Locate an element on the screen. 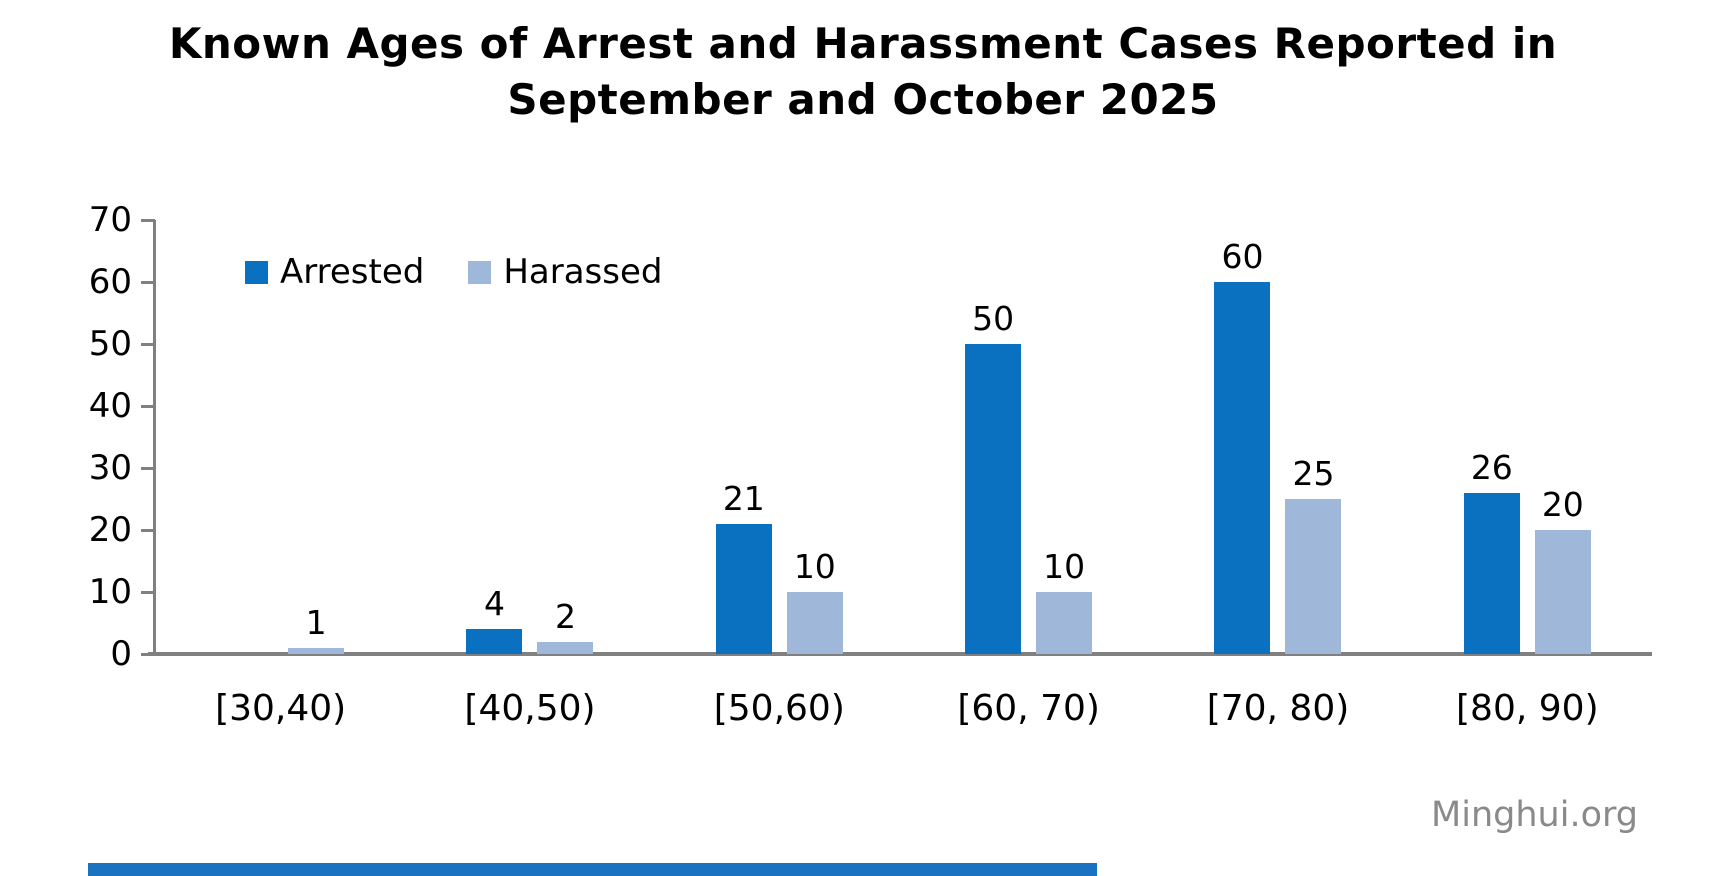 Image resolution: width=1726 pixels, height=876 pixels. x-axis-label: [50,60) is located at coordinates (779, 708).